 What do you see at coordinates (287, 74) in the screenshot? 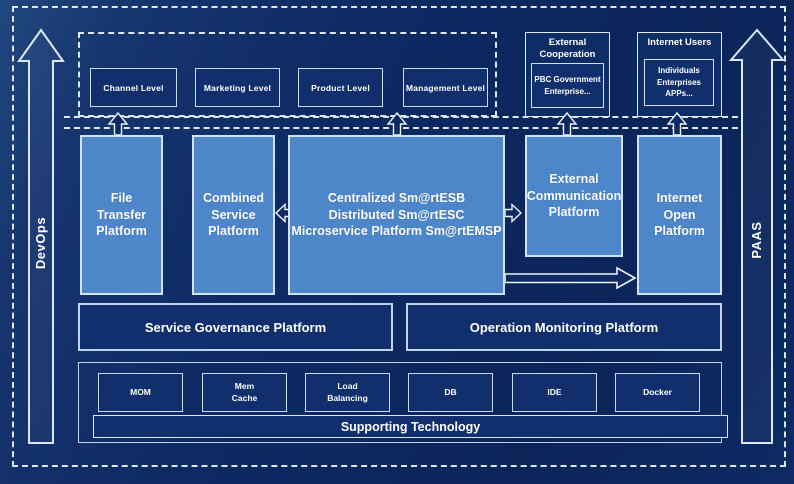
I see `channel-levels-dashed-group` at bounding box center [287, 74].